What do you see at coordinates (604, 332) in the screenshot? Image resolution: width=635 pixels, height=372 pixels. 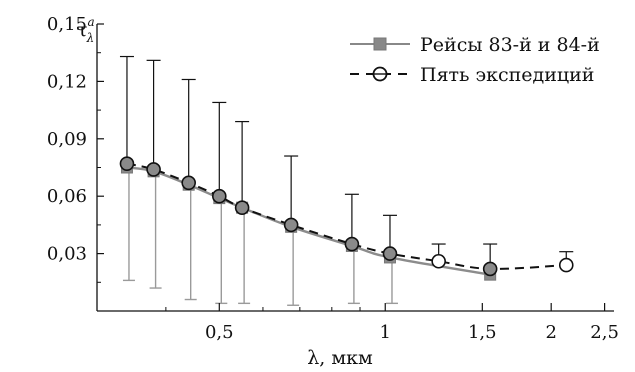 I see `x-tick-label: 2,5` at bounding box center [604, 332].